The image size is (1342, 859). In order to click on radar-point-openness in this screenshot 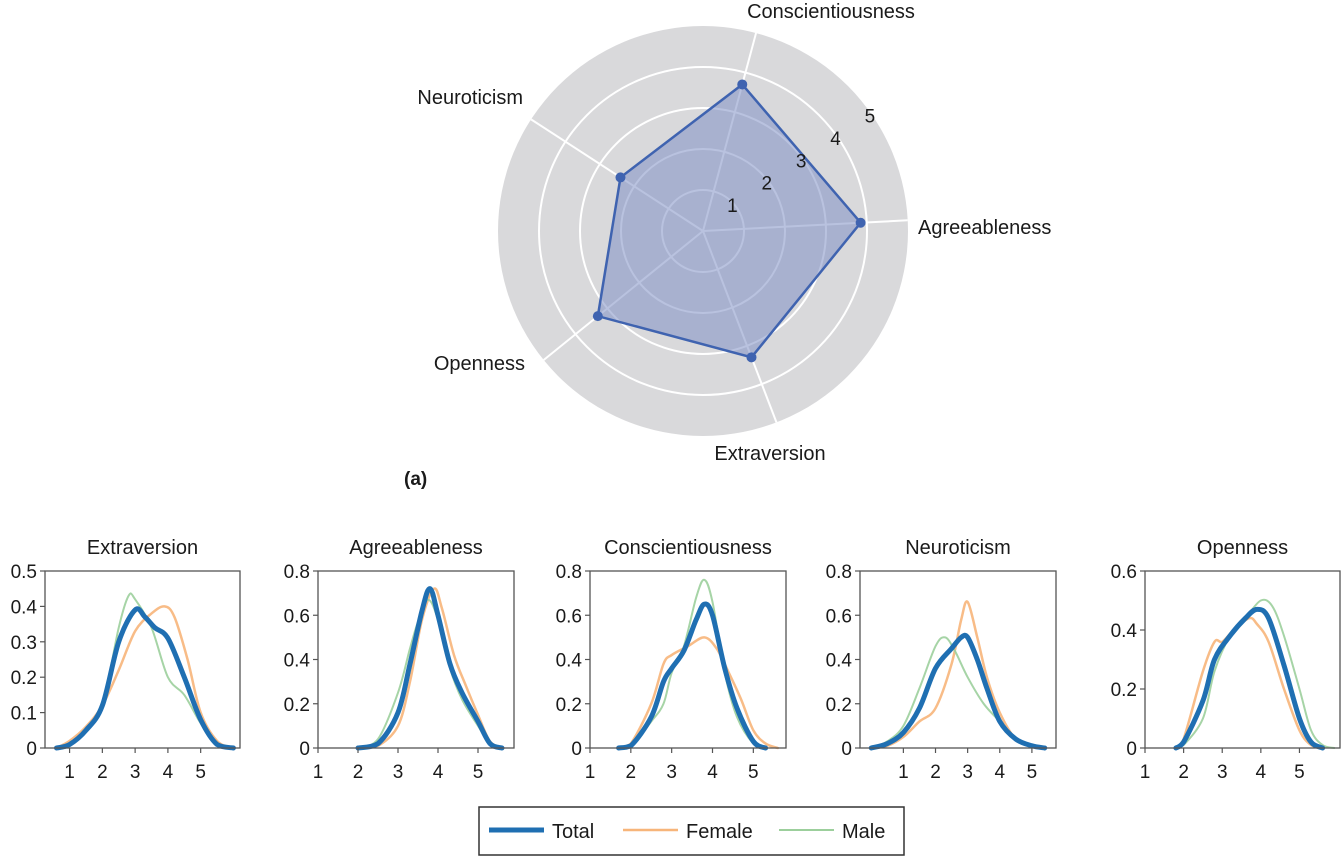, I will do `click(597, 316)`.